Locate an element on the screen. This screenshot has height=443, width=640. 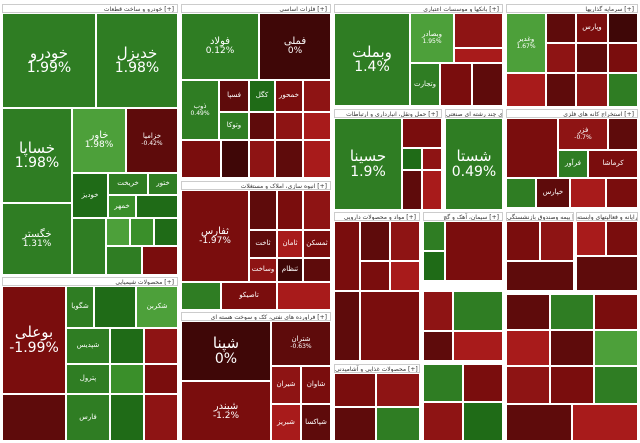
sector-header-banks: بانکها و موسسات اعتباری [+] is located at coordinates (418, 8).